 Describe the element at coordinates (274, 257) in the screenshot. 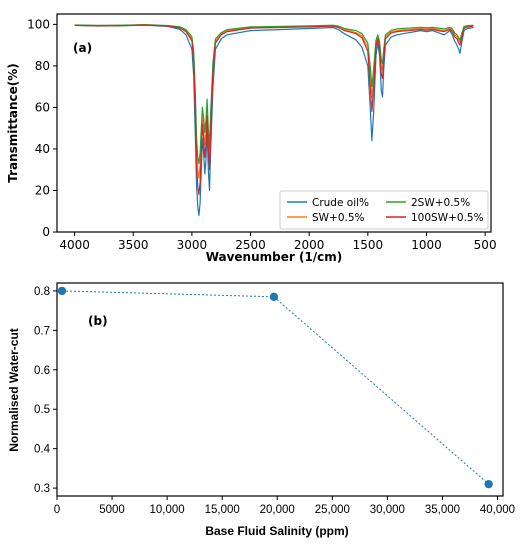

I see `panel-a-x-axis-title: Wavenumber (1/cm)` at that location.